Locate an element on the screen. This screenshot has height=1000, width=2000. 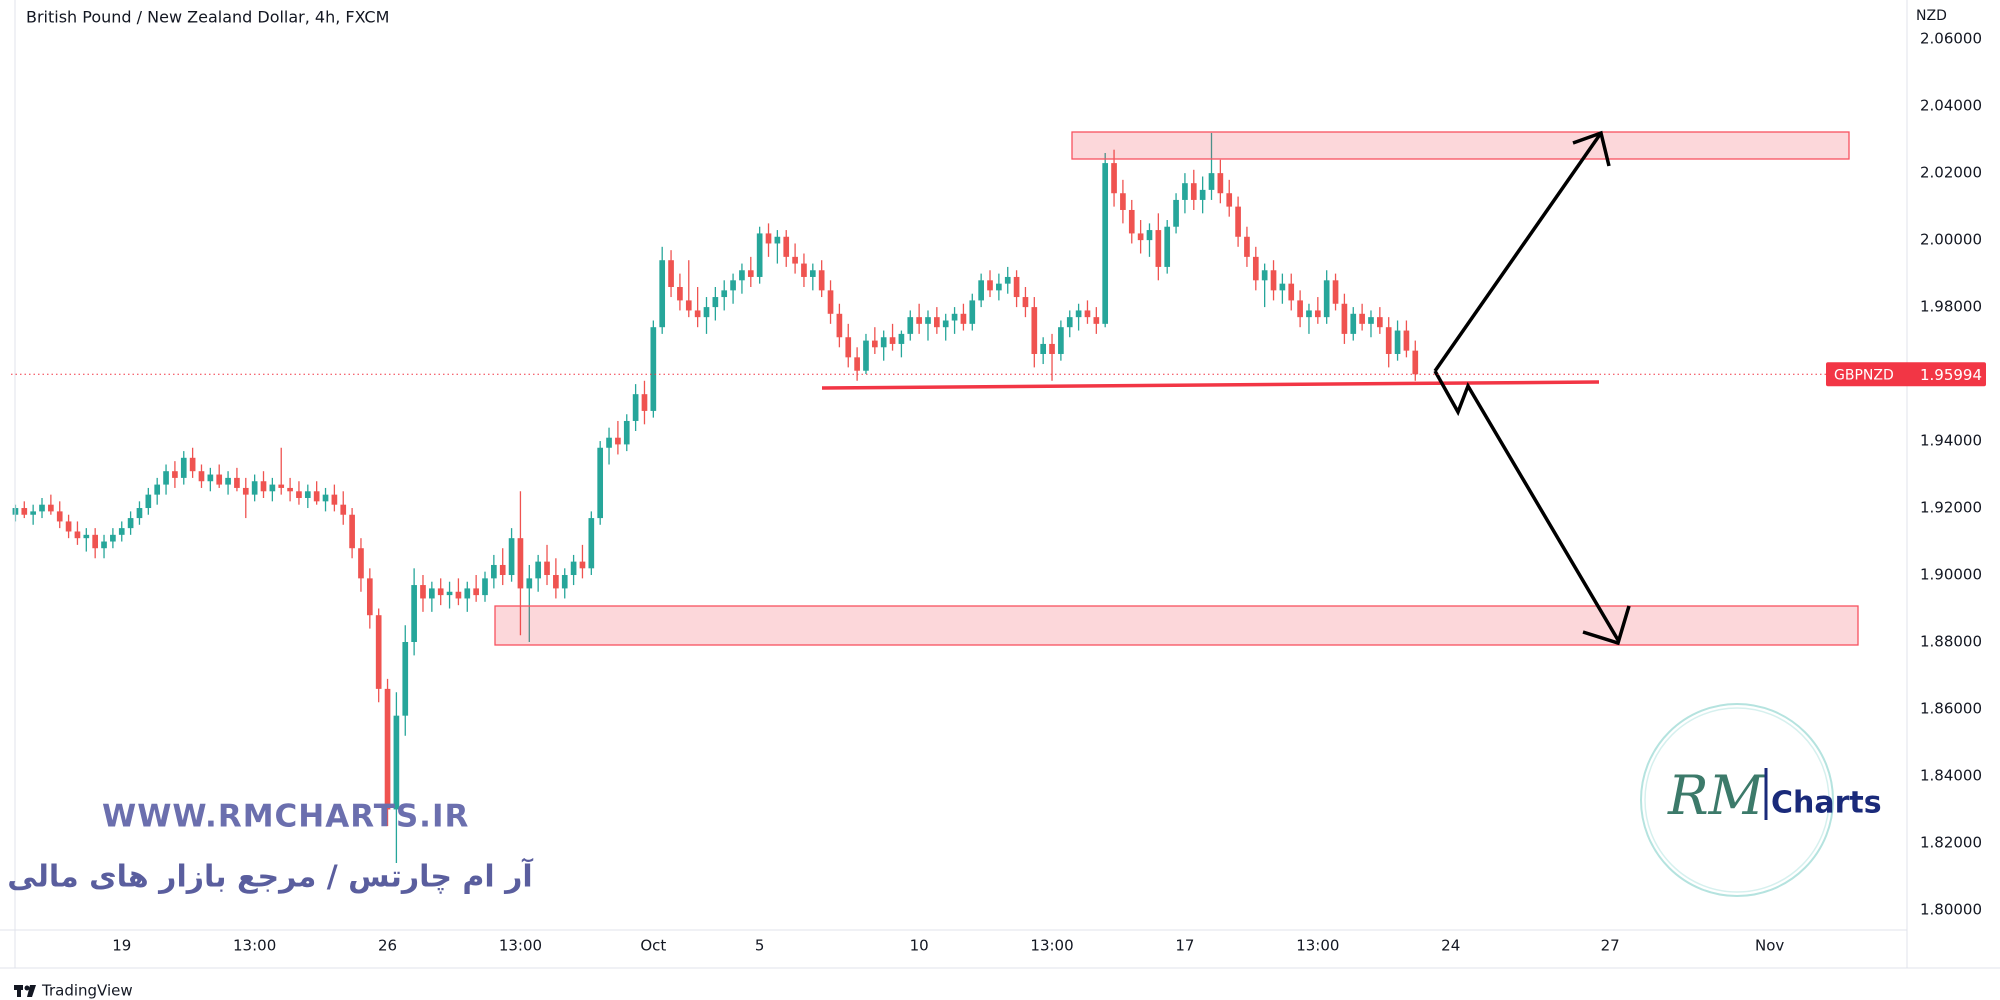
x-tick-label: Nov is located at coordinates (1769, 946).